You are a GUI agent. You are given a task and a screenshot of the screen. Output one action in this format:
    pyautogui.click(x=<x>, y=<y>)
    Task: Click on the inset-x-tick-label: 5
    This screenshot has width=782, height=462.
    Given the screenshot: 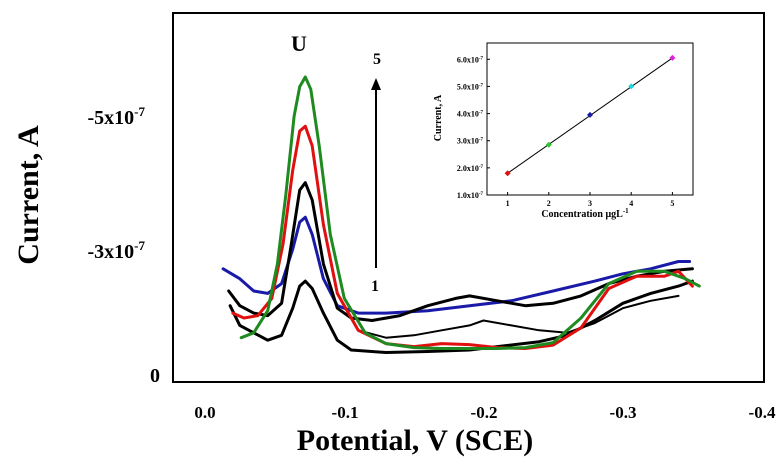 What is the action you would take?
    pyautogui.click(x=672, y=203)
    